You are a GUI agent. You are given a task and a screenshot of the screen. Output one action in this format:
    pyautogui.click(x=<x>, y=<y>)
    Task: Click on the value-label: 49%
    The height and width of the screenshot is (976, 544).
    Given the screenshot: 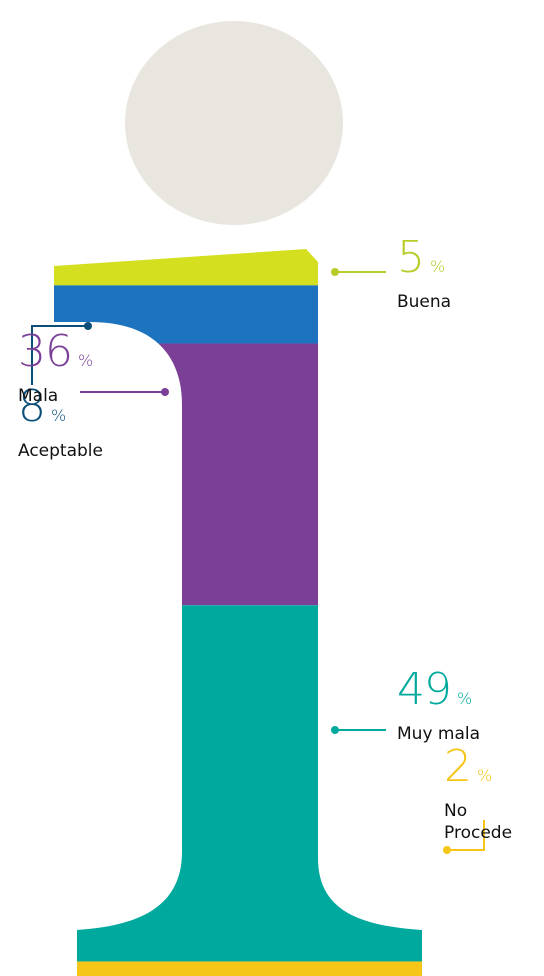 What is the action you would take?
    pyautogui.click(x=467, y=694)
    